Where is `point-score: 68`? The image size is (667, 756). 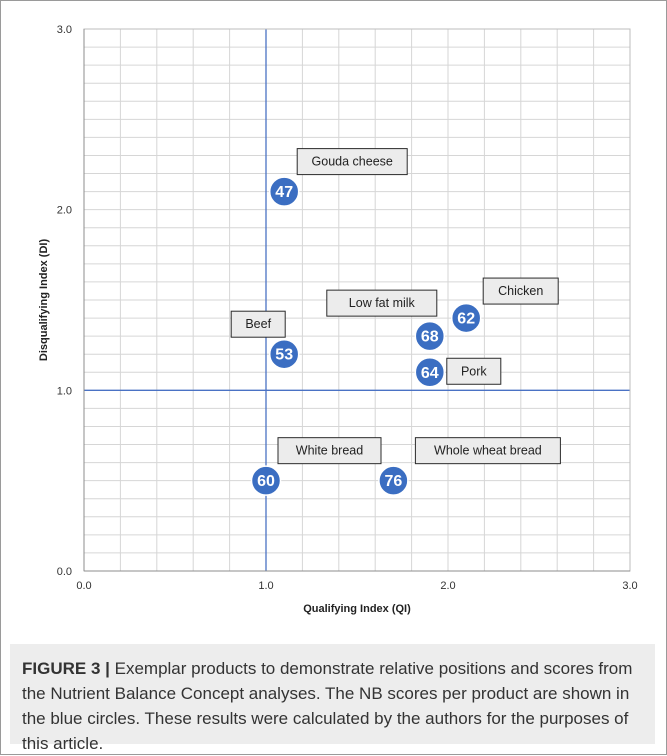
point-score: 68 is located at coordinates (430, 337).